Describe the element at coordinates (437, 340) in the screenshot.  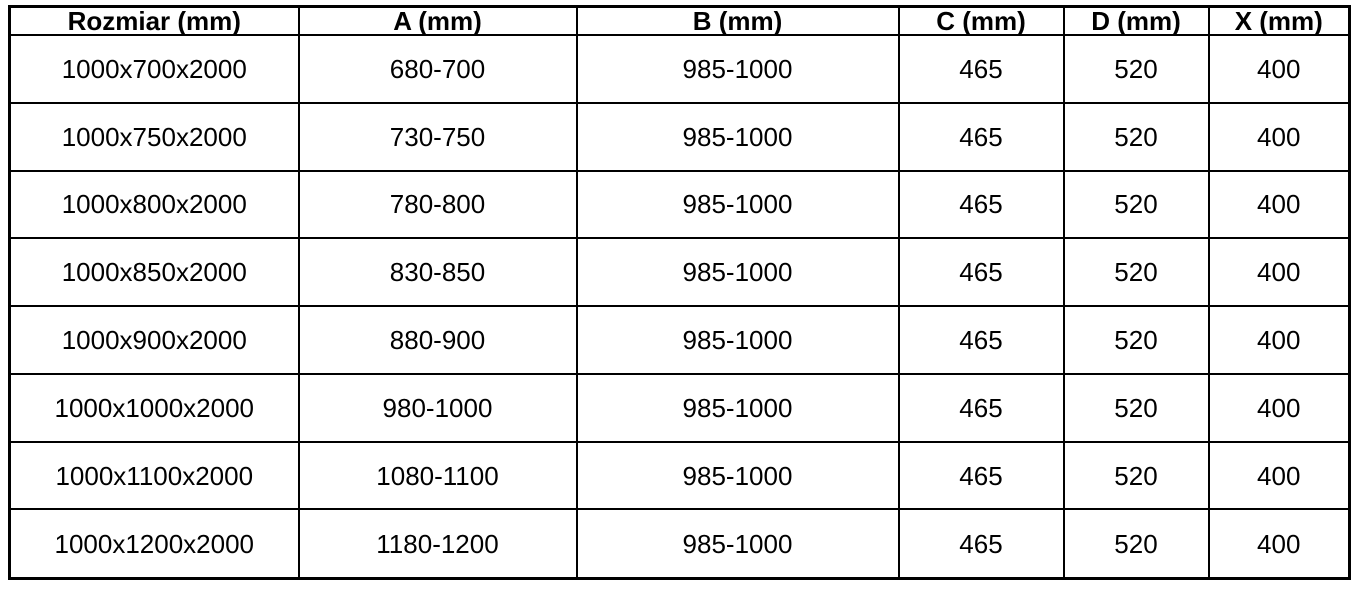
I see `table-cell: 880-900` at that location.